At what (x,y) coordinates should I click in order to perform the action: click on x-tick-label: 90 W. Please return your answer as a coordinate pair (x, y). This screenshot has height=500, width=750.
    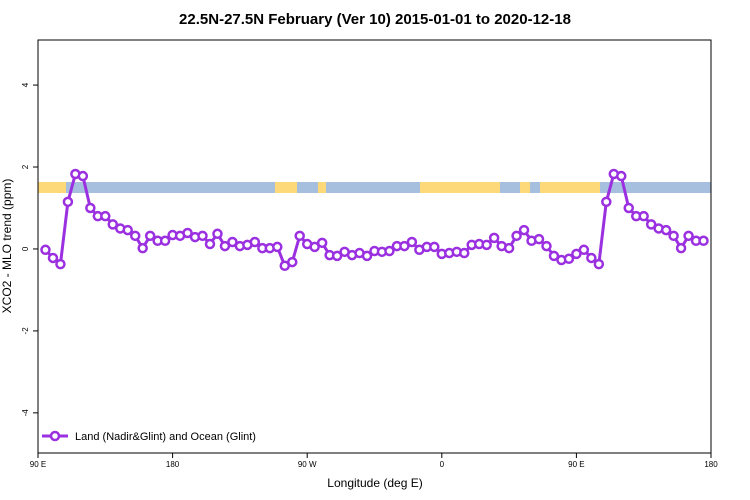
    Looking at the image, I should click on (307, 464).